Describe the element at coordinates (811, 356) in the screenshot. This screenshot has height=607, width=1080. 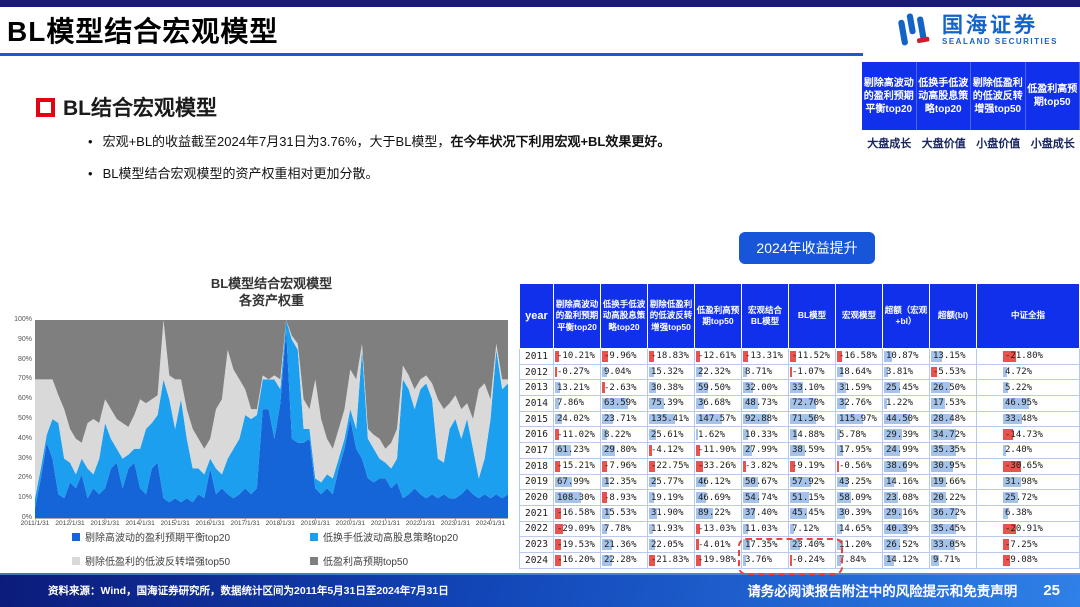
I see `table-cell-value: -11.52%` at that location.